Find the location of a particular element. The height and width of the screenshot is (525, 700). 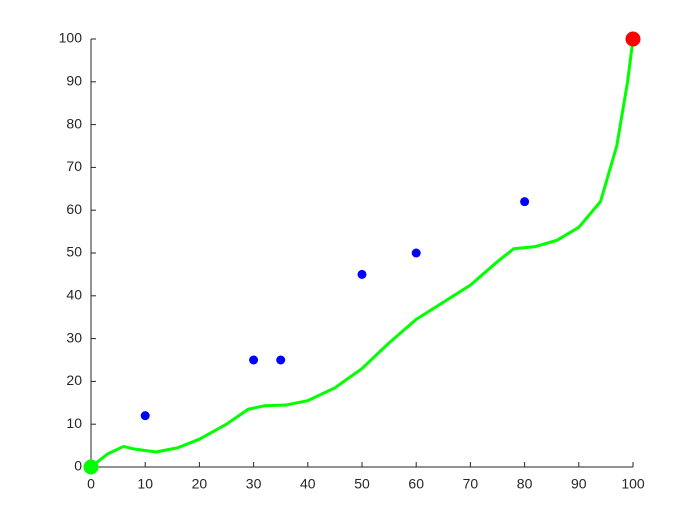

x-tick-label: 50 is located at coordinates (362, 484).